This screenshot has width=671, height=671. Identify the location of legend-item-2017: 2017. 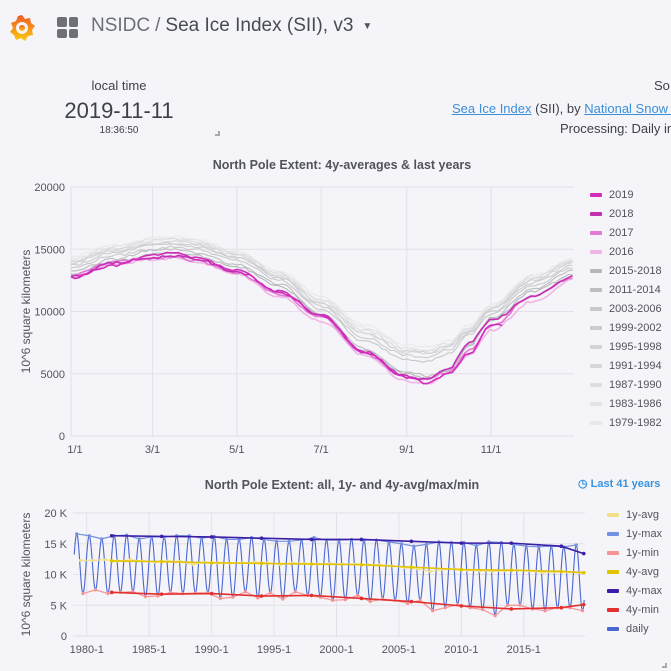
(626, 232).